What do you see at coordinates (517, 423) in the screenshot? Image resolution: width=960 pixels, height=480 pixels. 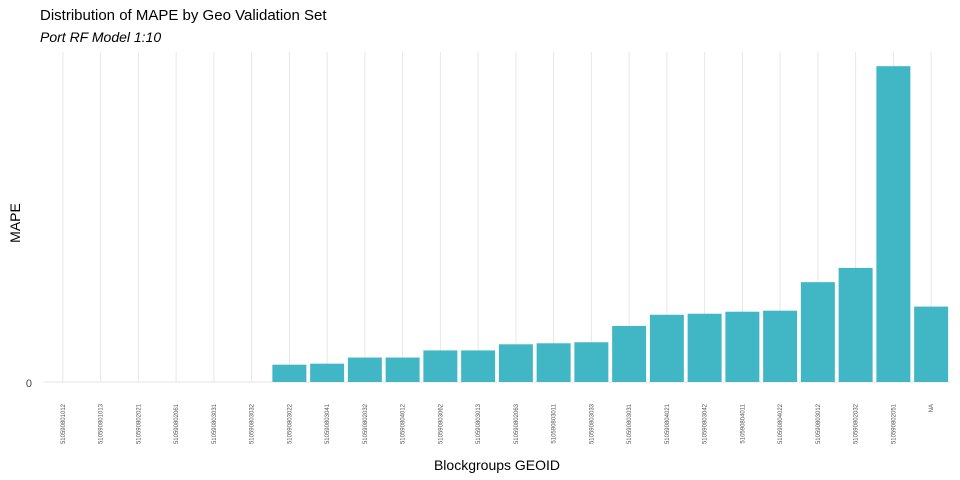 I see `x-tick-label: 510590802063` at bounding box center [517, 423].